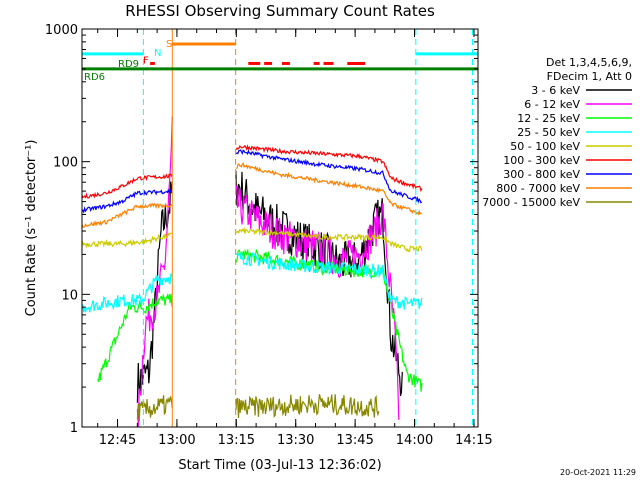 This screenshot has width=640, height=480. What do you see at coordinates (555, 90) in the screenshot?
I see `legend-label-0: 3 - 6 keV` at bounding box center [555, 90].